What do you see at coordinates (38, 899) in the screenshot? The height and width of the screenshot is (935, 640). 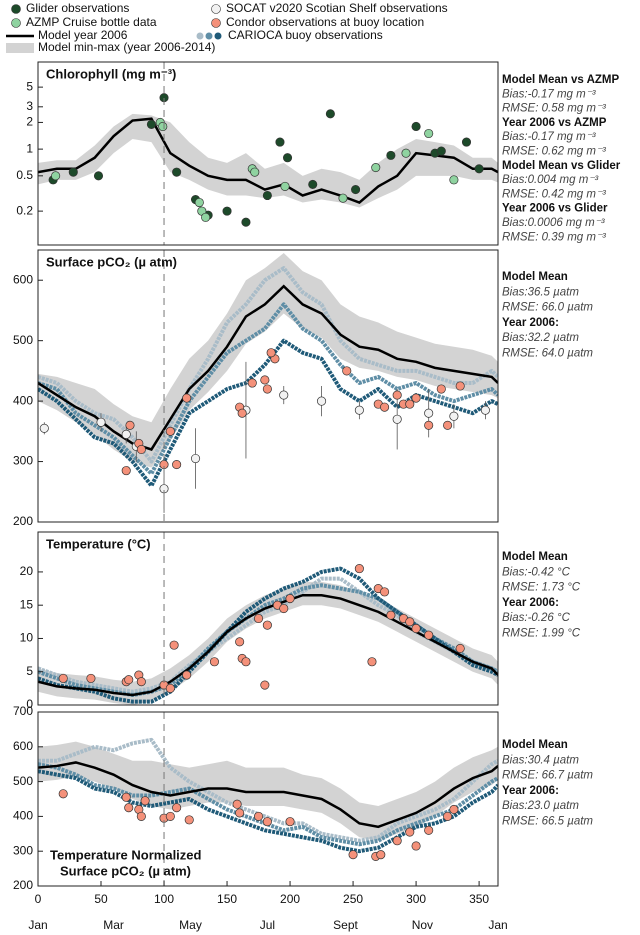 I see `x-tick-label: 0` at bounding box center [38, 899].